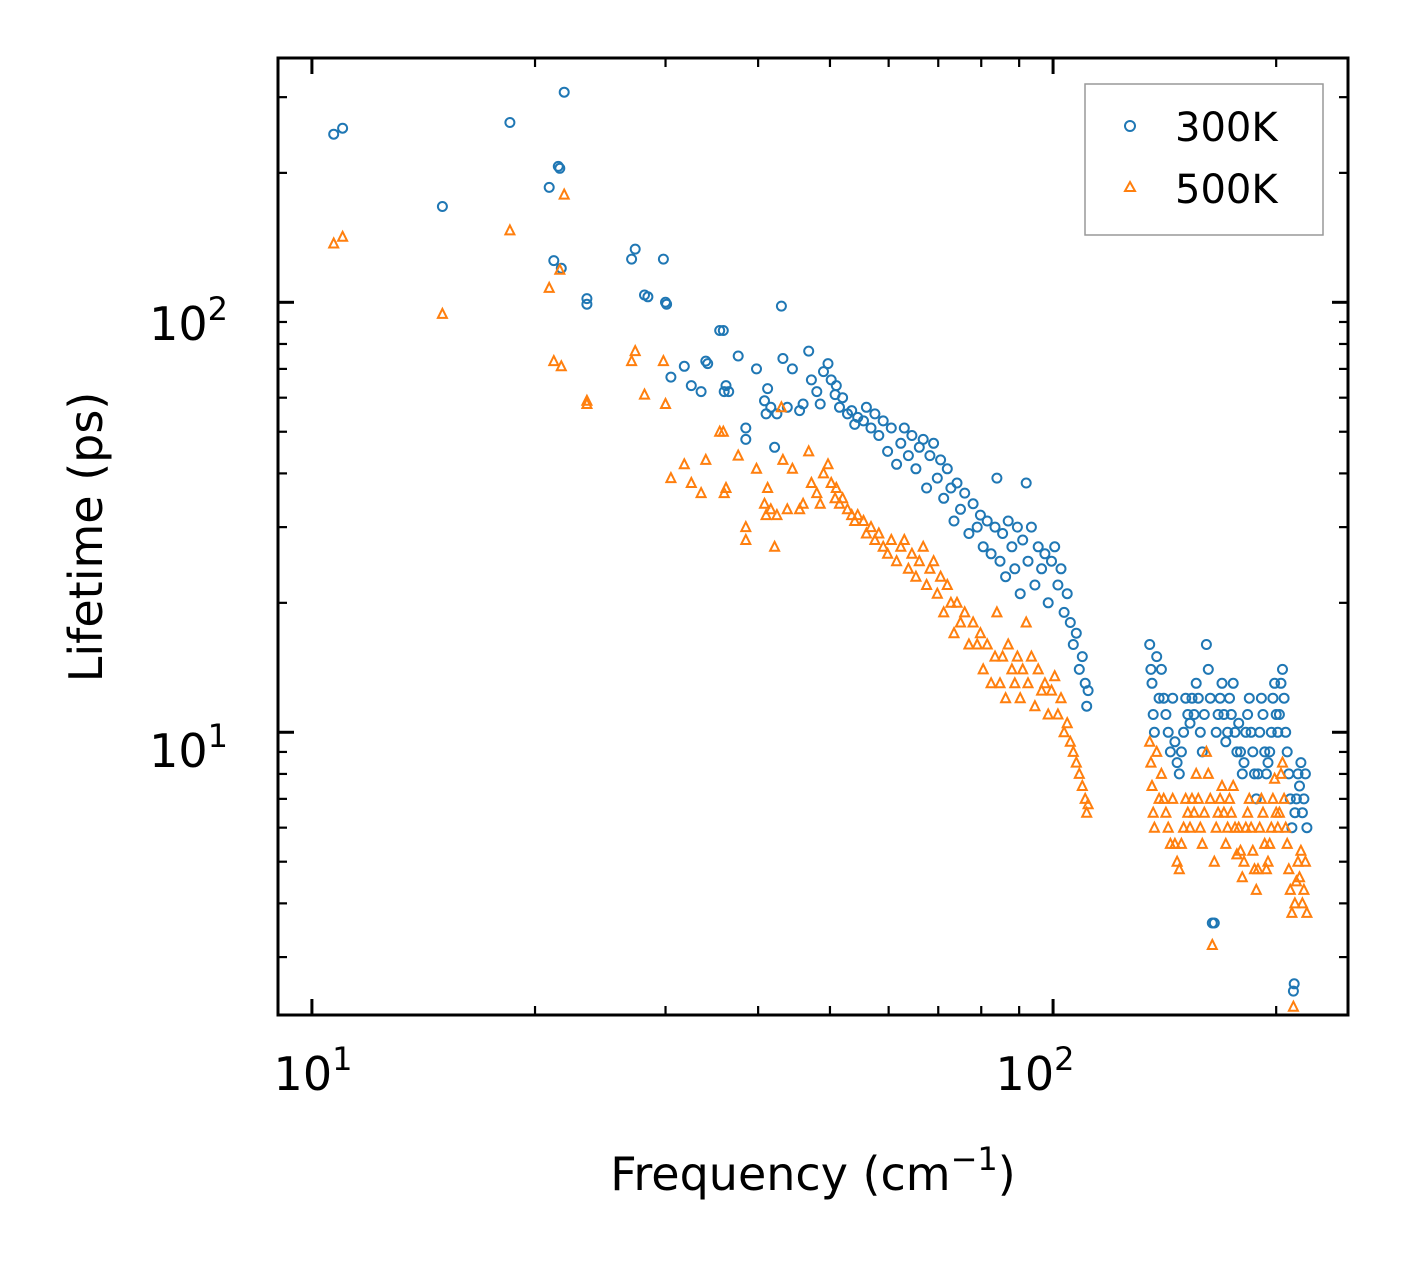 This screenshot has height=1265, width=1407. I want to click on y-tick-label-10: 101, so click(188, 747).